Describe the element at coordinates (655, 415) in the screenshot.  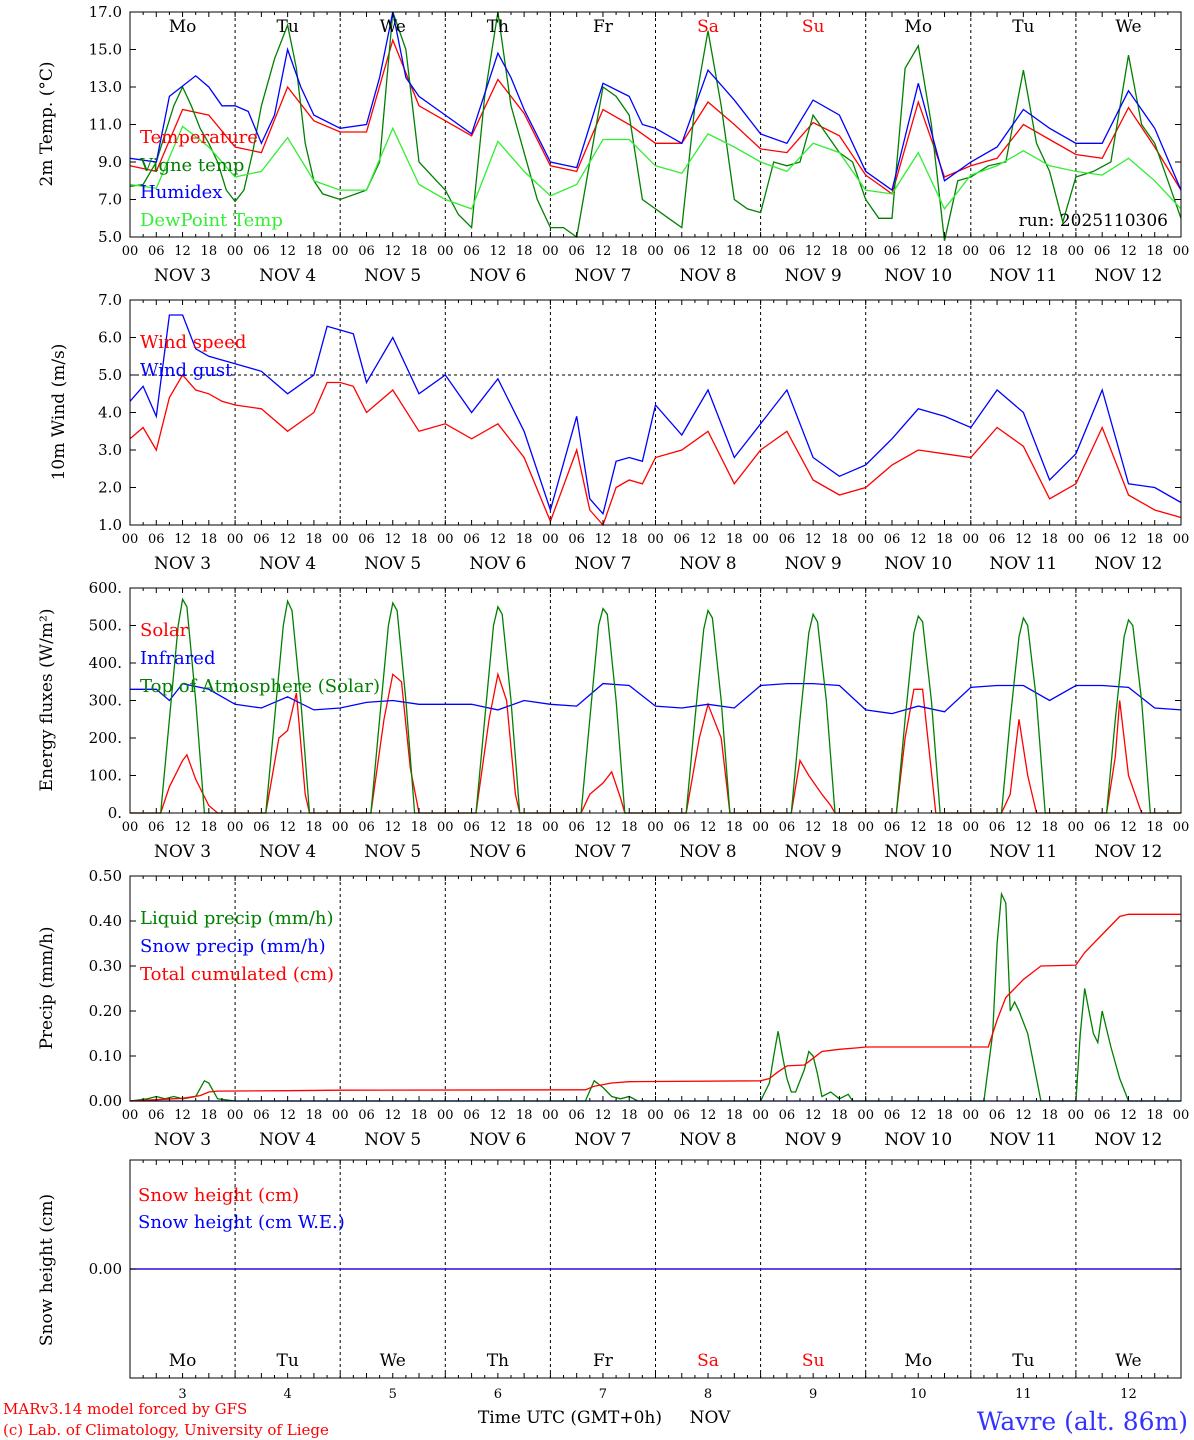
I see `series-wind-gust` at that location.